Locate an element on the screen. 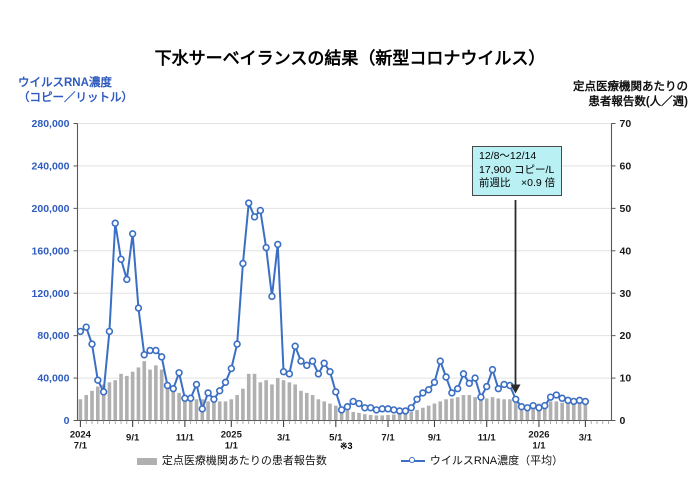 The image size is (700, 495). legend-label-rna: ウイルスRNA濃度（平均） is located at coordinates (496, 461).